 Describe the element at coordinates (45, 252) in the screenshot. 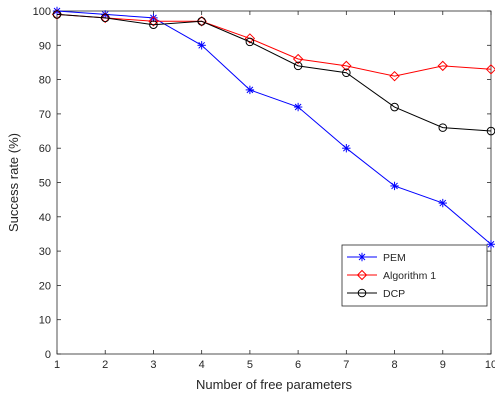

I see `y-tick-label: 30` at that location.